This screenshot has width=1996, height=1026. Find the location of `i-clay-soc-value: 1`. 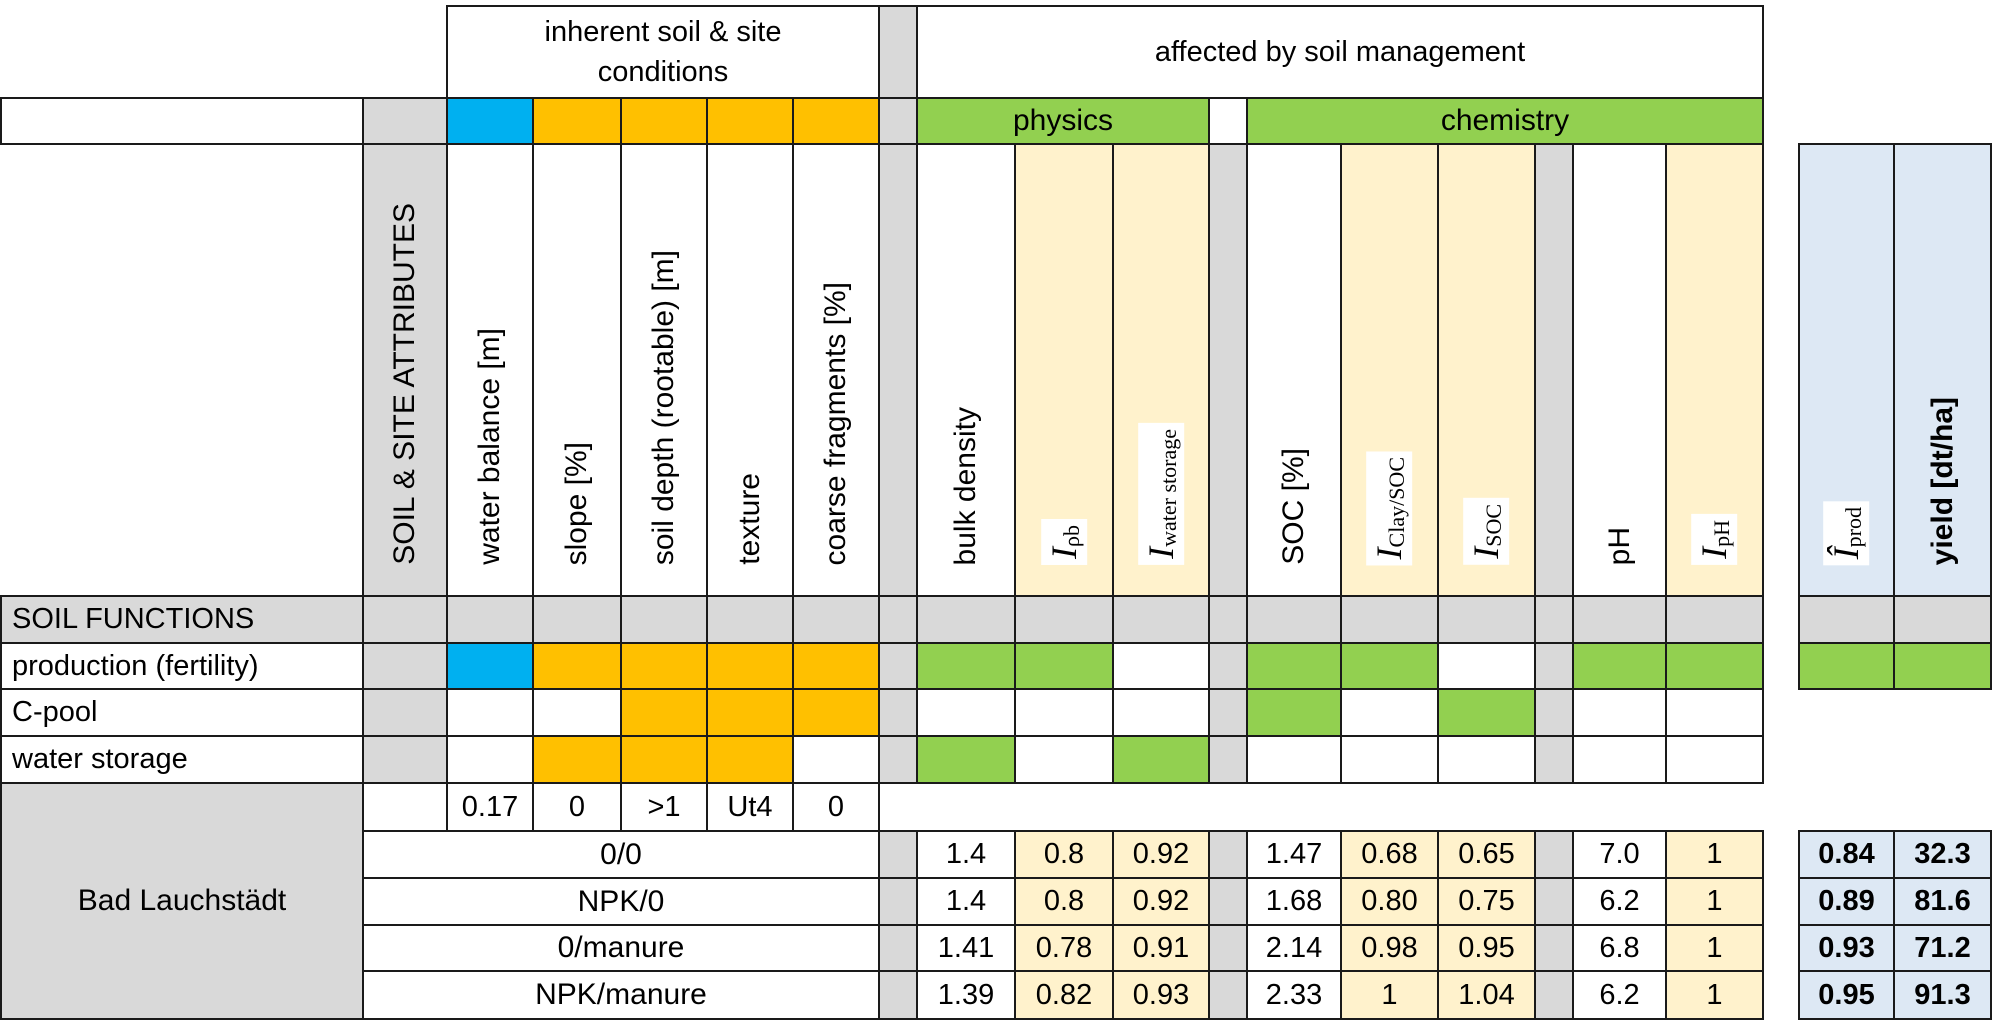

i-clay-soc-value: 1 is located at coordinates (1389, 994).